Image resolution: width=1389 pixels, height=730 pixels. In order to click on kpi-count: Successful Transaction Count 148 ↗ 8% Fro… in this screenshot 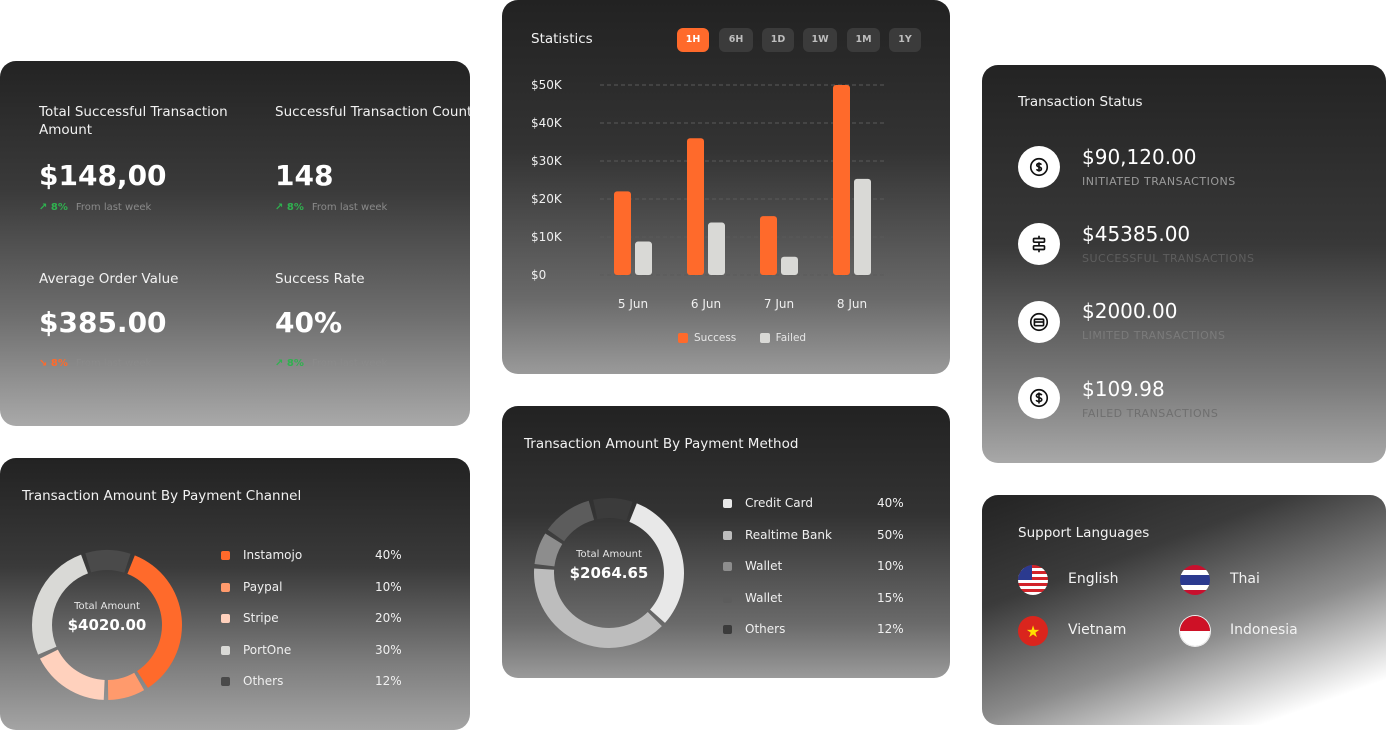, I will do `click(372, 163)`.